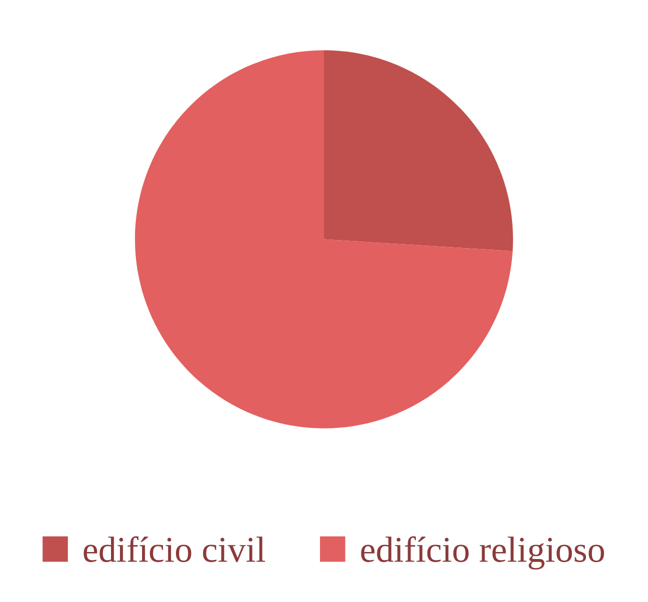  I want to click on legend-label: edifício civil, so click(175, 549).